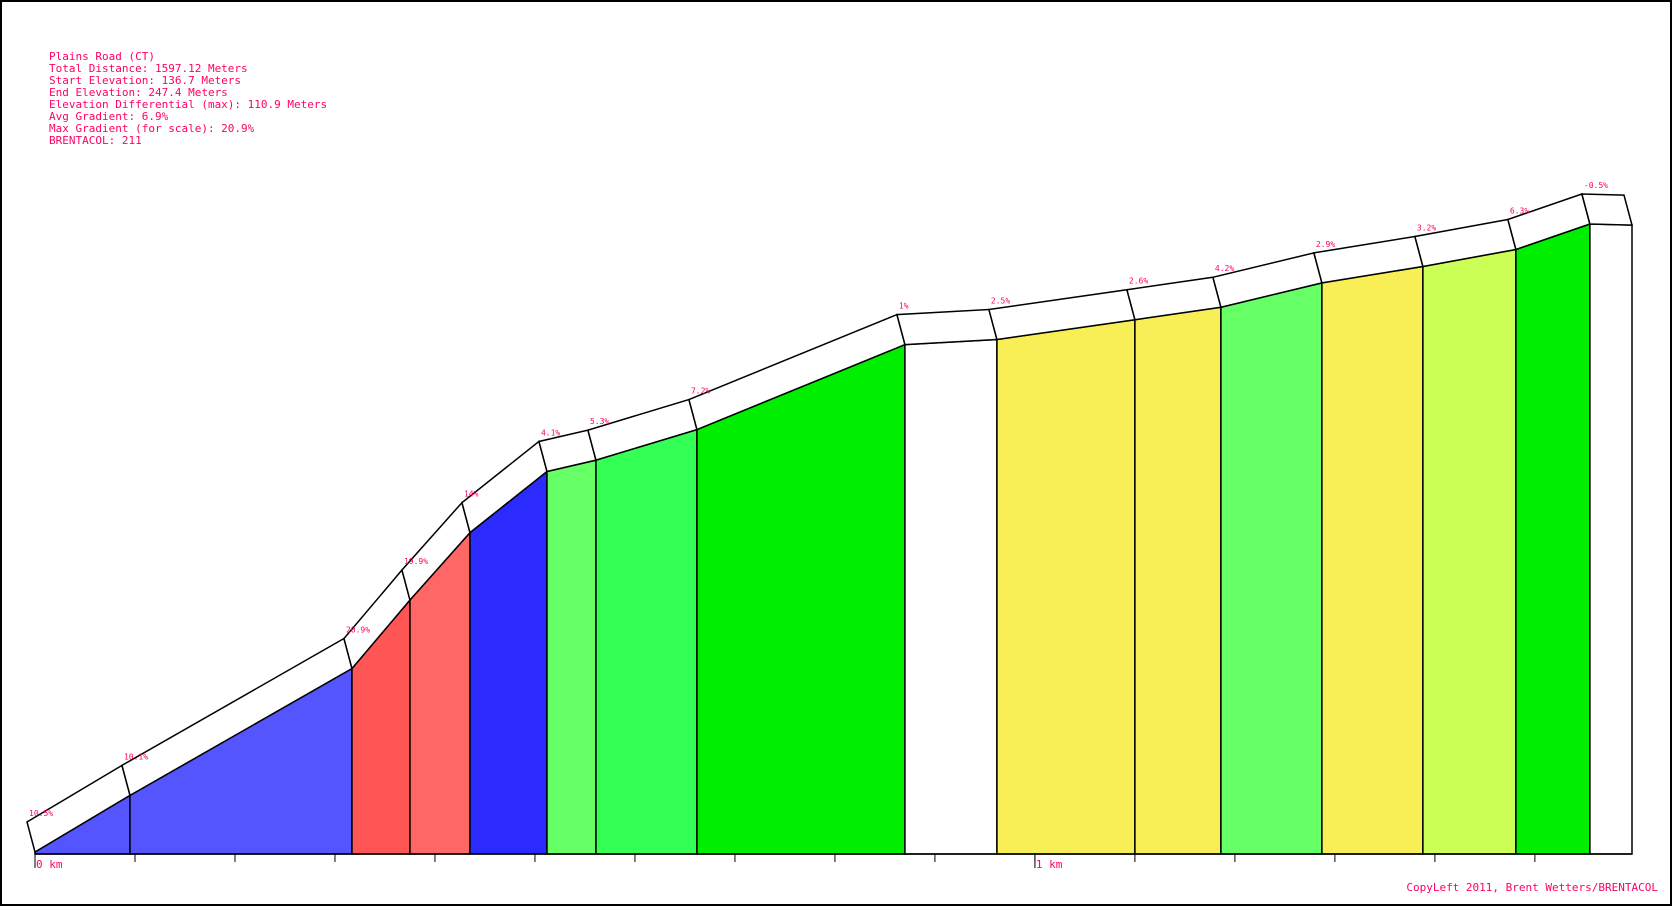 The width and height of the screenshot is (1672, 906). What do you see at coordinates (599, 421) in the screenshot?
I see `gradient-label: 5.3%` at bounding box center [599, 421].